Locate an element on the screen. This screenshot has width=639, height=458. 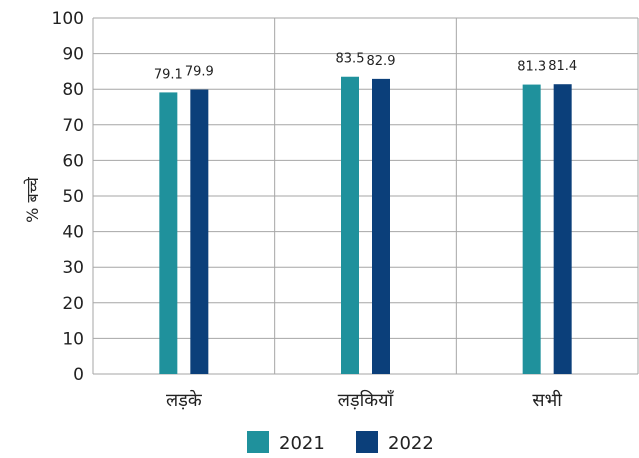
legend-label: 2021 is located at coordinates (302, 443).